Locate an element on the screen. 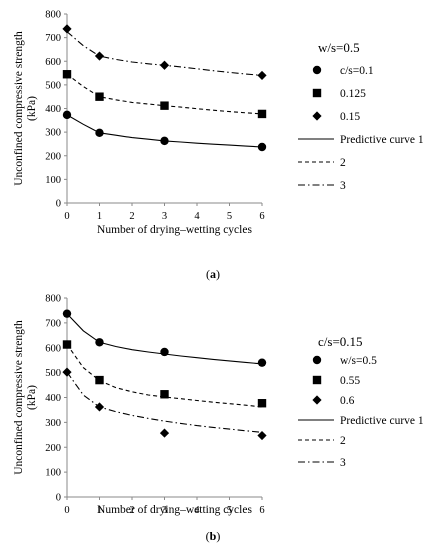 The width and height of the screenshot is (440, 550). legend-label: 0.15 is located at coordinates (350, 117).